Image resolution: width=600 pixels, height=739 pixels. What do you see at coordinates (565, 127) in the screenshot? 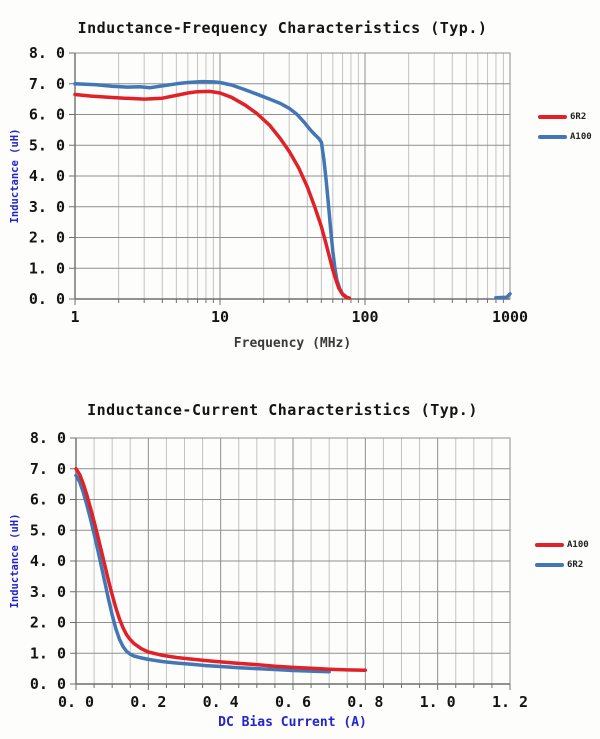
I see `frequency-chart-legend: 6R2 A100` at bounding box center [565, 127].